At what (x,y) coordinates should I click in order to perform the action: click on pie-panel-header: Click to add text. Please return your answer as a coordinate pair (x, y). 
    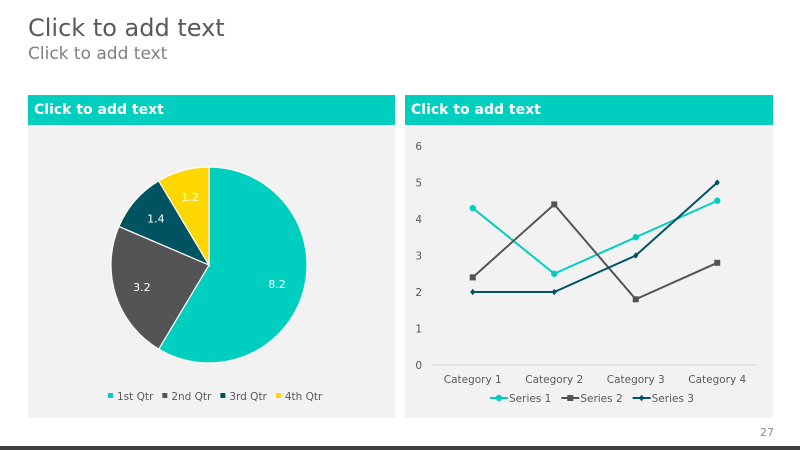
    Looking at the image, I should click on (211, 110).